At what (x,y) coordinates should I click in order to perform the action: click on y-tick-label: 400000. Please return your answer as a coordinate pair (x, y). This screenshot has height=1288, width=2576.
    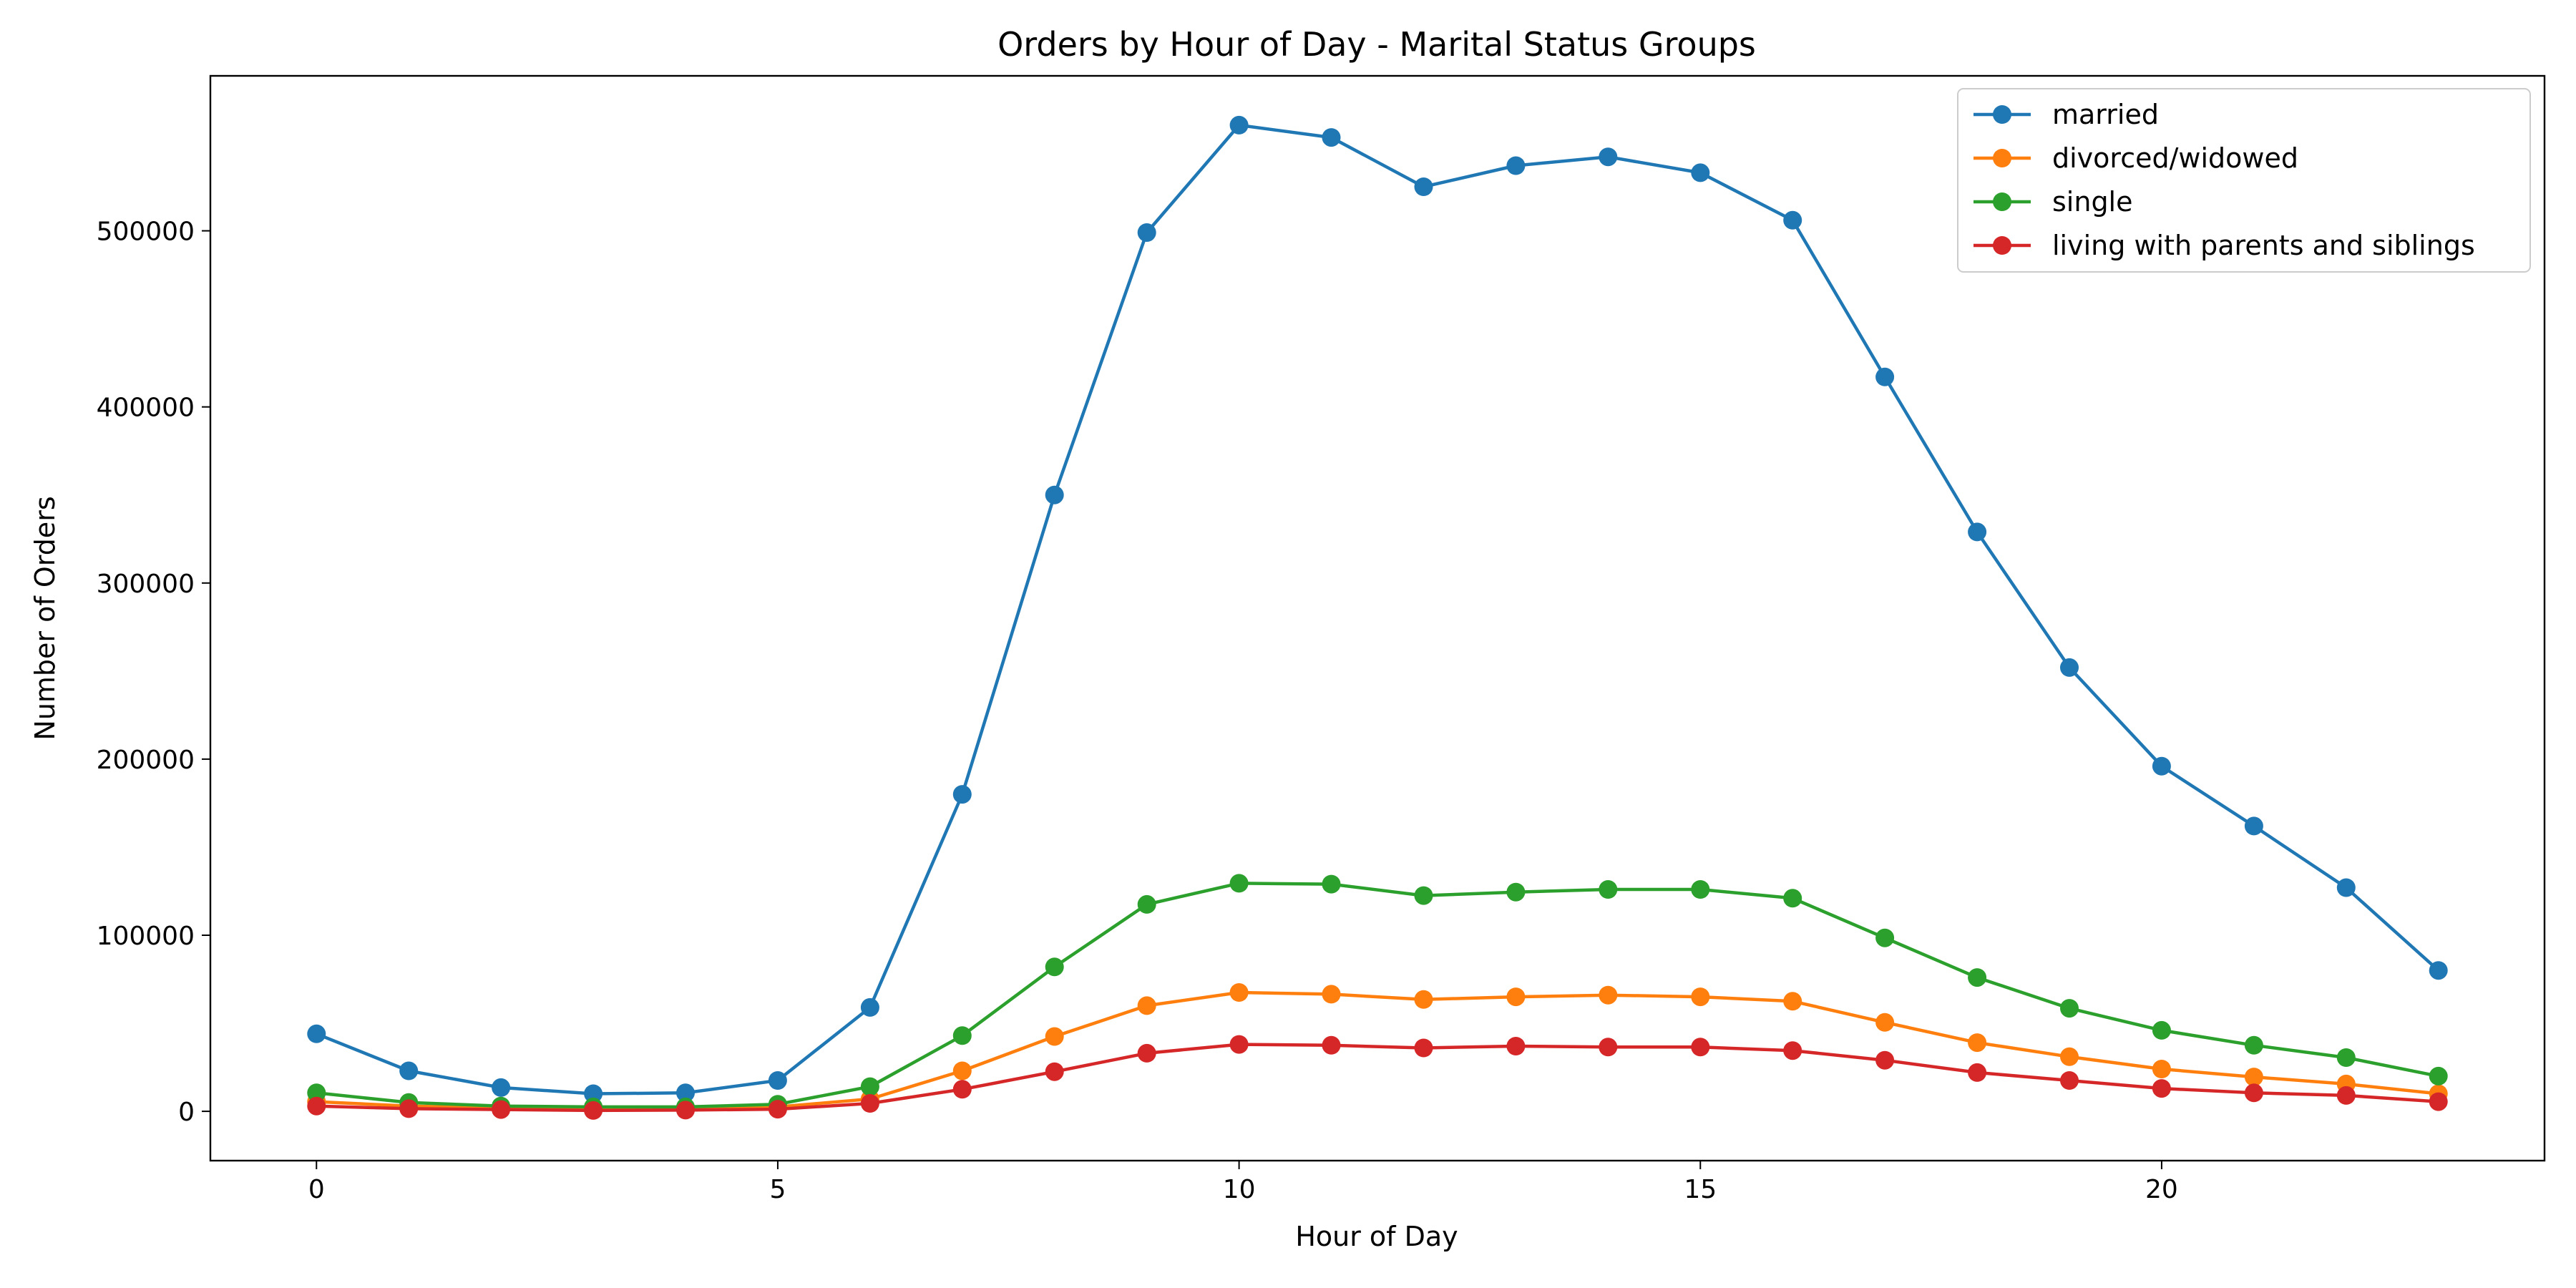
    Looking at the image, I should click on (146, 408).